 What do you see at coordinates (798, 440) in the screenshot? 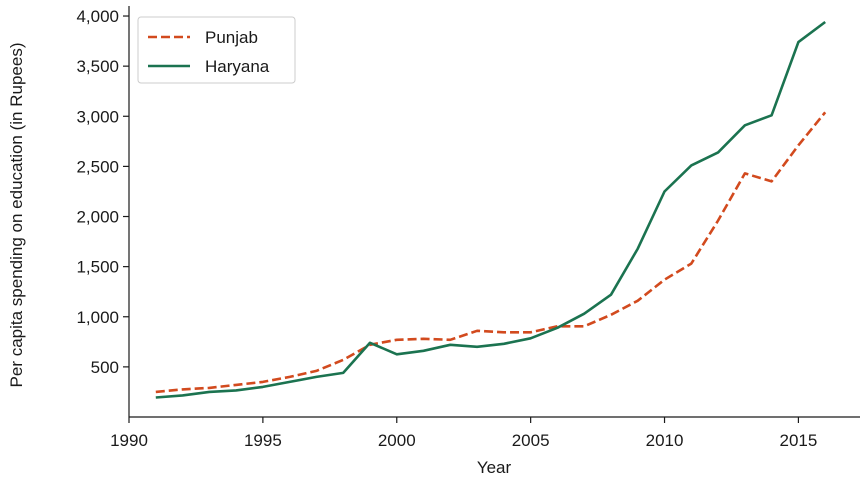
I see `x-tick-label: 2015` at bounding box center [798, 440].